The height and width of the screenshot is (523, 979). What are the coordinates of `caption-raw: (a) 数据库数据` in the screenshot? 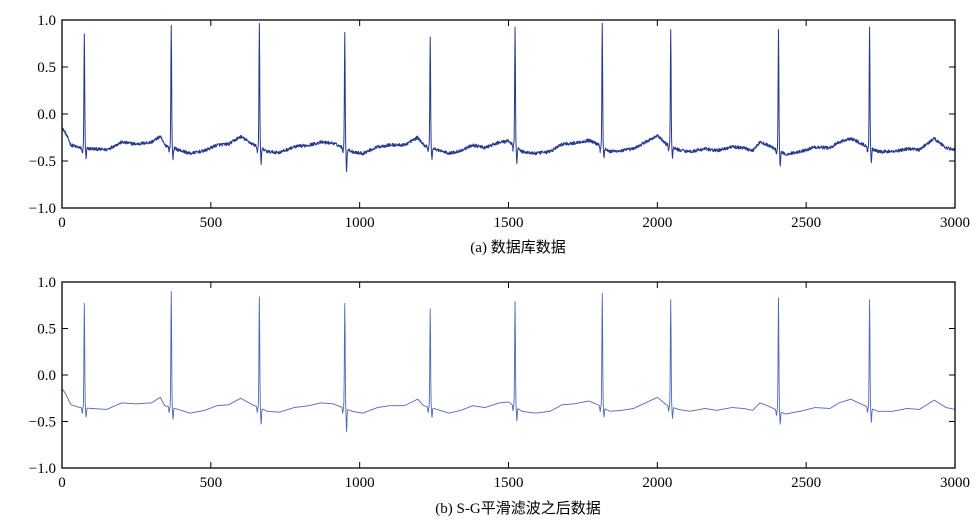 It's located at (517, 247).